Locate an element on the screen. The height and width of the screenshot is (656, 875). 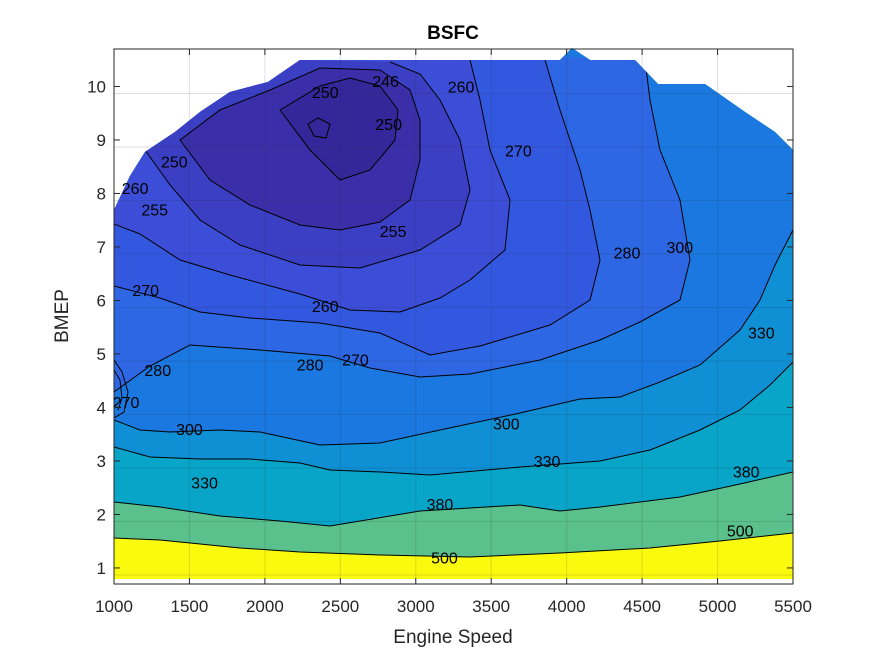
band-min is located at coordinates (339, 129).